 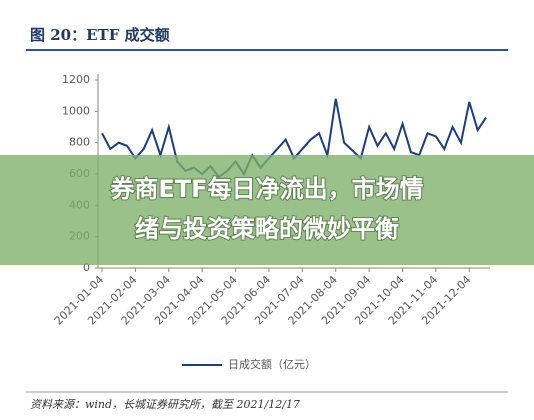 I want to click on y-tick-label: 0, so click(x=86, y=267).